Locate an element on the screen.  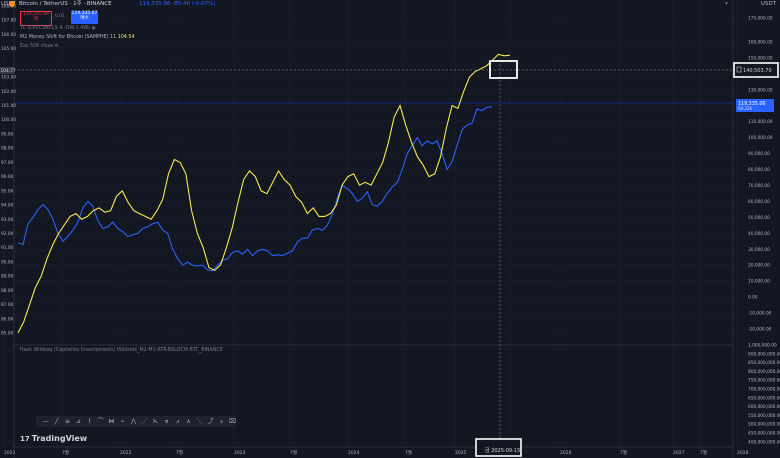
drawing-toolbar: — ╱ ≡ ⊿ ⌇ ⌒ ⋈ ⌁ ⋀ ⋰ ⋋ ⌆ ⩘ ⋏ ⋱ ⤴ ⌅ ⌧ is located at coordinates (136, 421).